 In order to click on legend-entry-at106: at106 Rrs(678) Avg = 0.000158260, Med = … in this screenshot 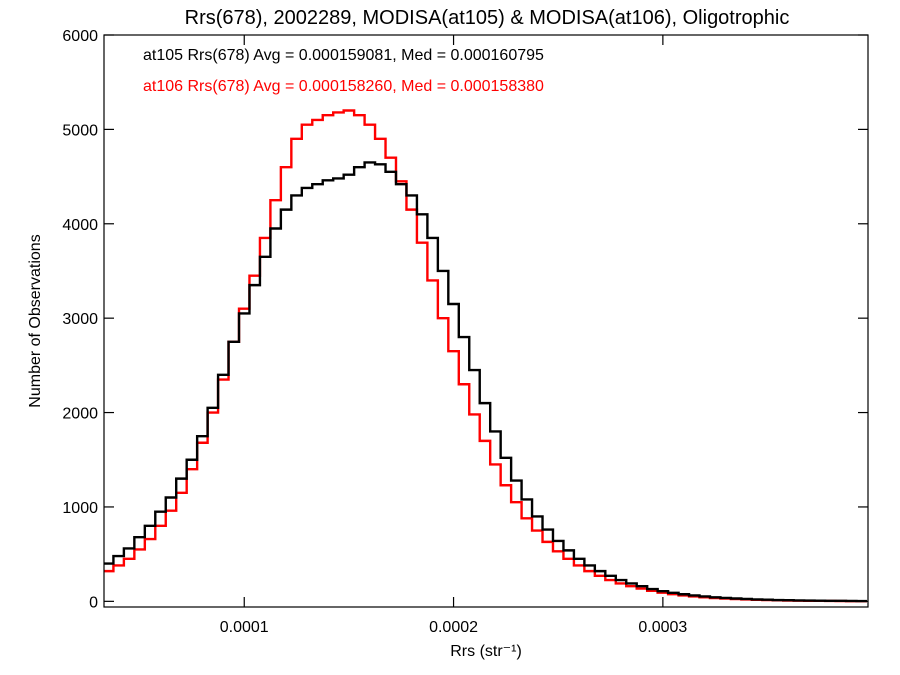, I will do `click(343, 86)`.